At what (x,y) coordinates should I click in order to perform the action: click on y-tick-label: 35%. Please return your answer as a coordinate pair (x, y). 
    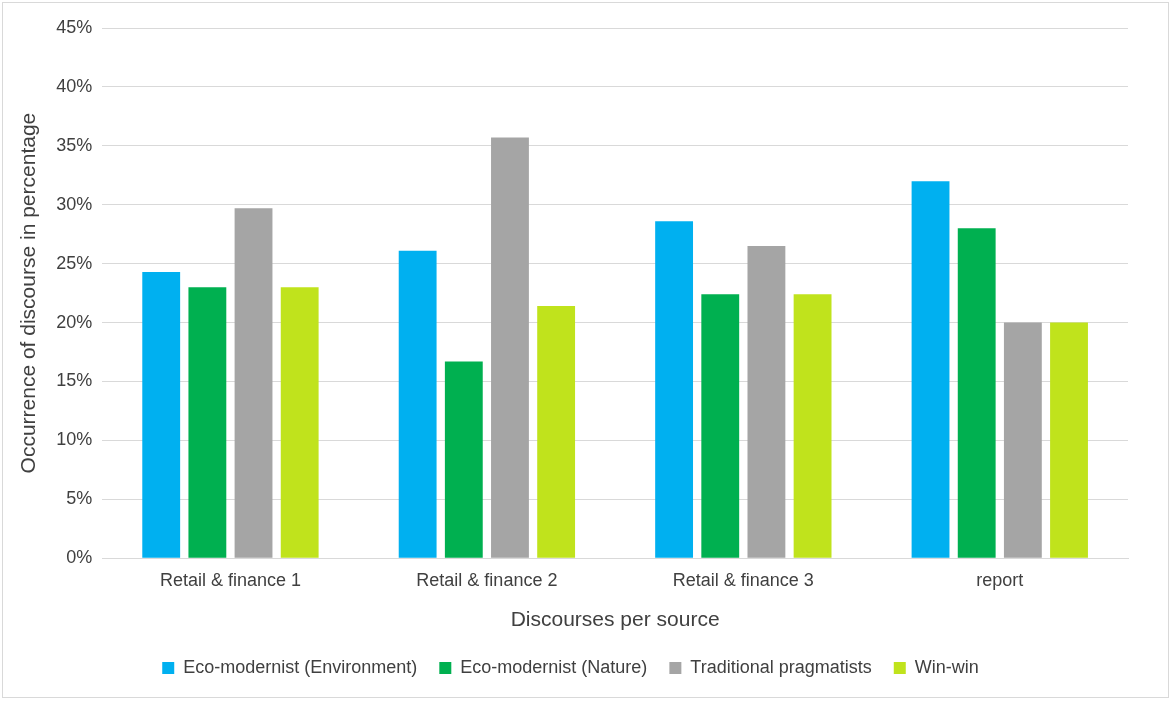
    Looking at the image, I should click on (74, 144).